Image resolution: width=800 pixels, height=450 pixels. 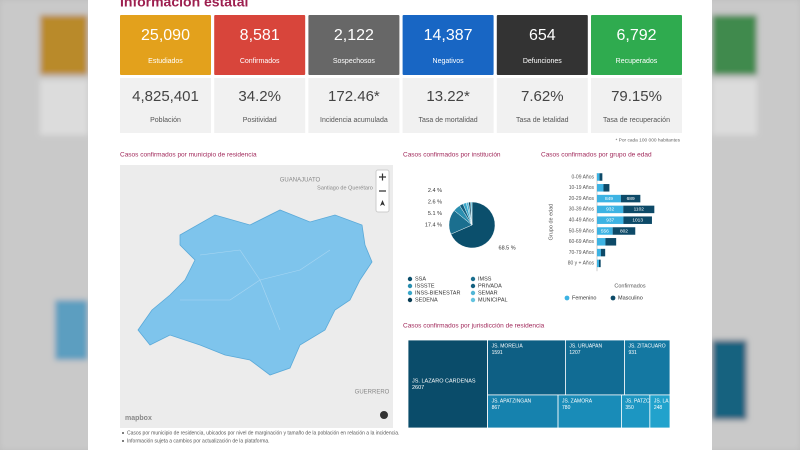 I want to click on map-attribution: mapbox, so click(x=138, y=418).